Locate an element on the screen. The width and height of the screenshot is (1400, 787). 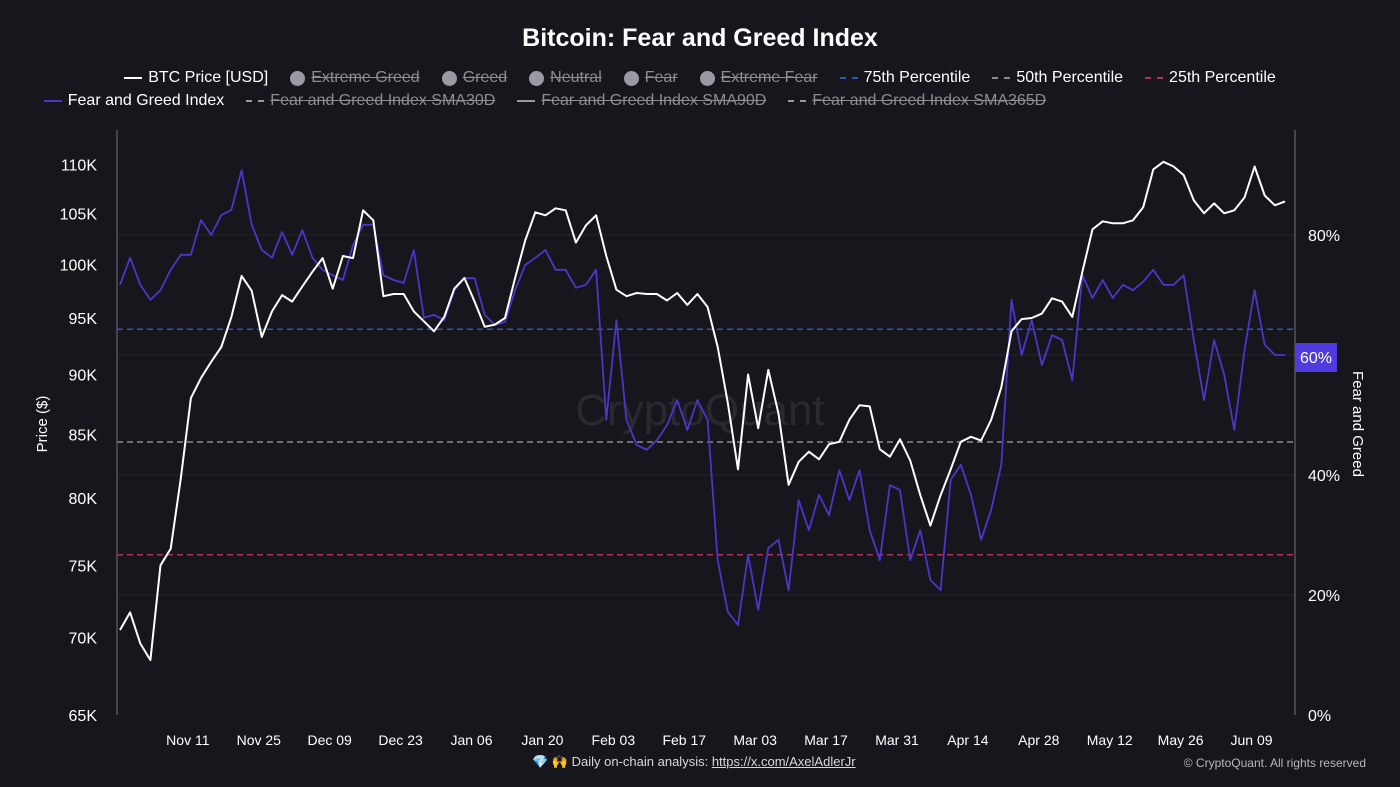
y-left-tick-label: 80K is located at coordinates (83, 499).